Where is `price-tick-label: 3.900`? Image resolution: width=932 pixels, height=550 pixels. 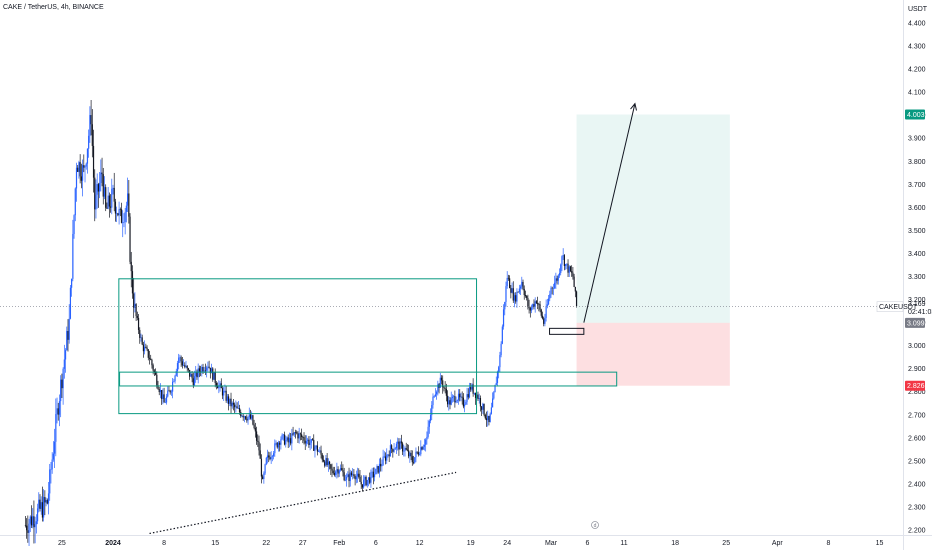 price-tick-label: 3.900 is located at coordinates (917, 139).